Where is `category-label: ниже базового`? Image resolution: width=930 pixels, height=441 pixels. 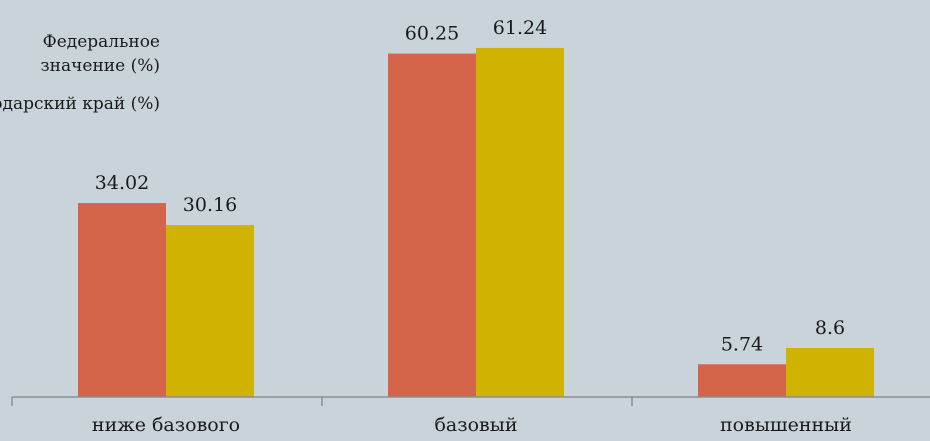
category-label: ниже базового is located at coordinates (166, 425).